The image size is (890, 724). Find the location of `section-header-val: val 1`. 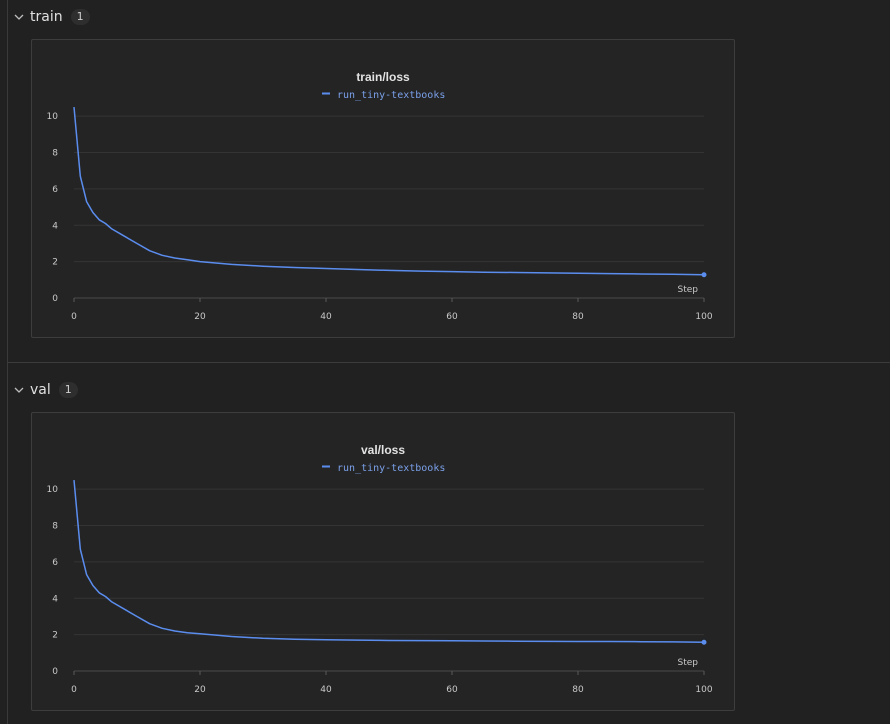

section-header-val: val 1 is located at coordinates (45, 390).